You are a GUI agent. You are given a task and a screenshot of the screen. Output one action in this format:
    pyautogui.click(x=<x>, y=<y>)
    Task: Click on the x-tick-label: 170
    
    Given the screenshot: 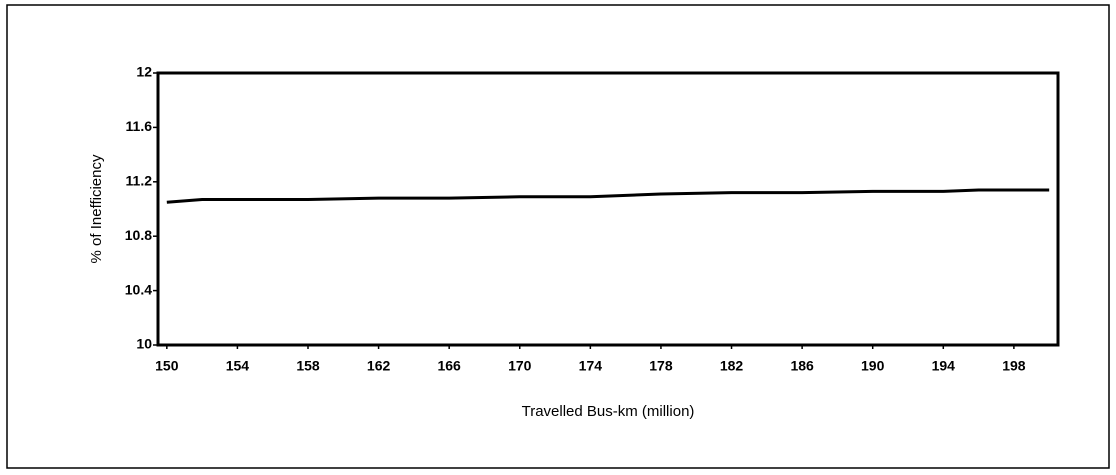 What is the action you would take?
    pyautogui.click(x=520, y=366)
    